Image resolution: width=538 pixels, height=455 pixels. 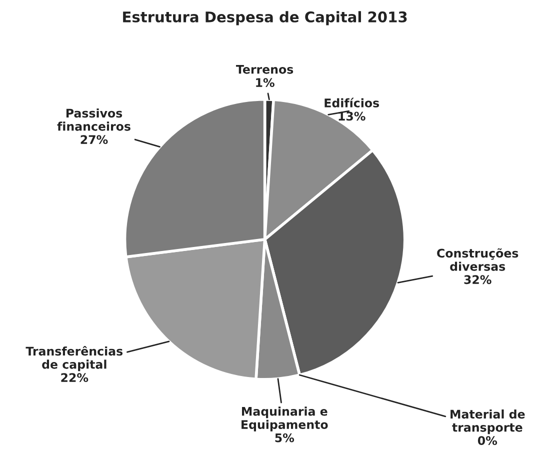 What do you see at coordinates (478, 279) in the screenshot?
I see `data-label: 32%` at bounding box center [478, 279].